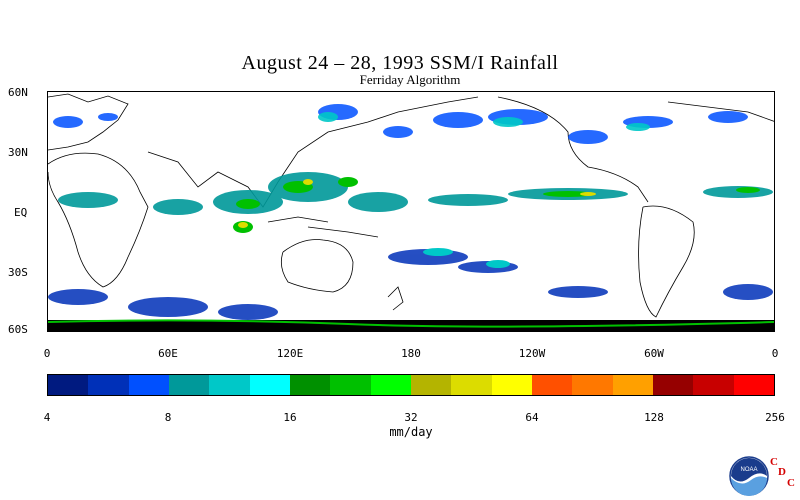 The height and width of the screenshot is (500, 800). Describe the element at coordinates (395, 298) in the screenshot. I see `new-zealand-outline` at that location.